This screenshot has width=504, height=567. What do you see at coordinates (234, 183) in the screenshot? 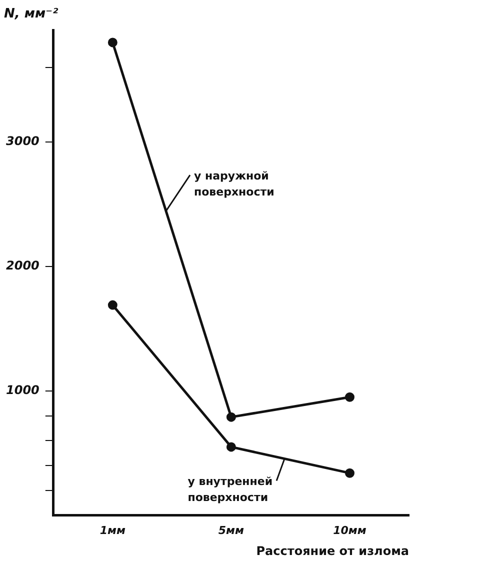
I see `text: у наружной поверхности` at bounding box center [234, 183].